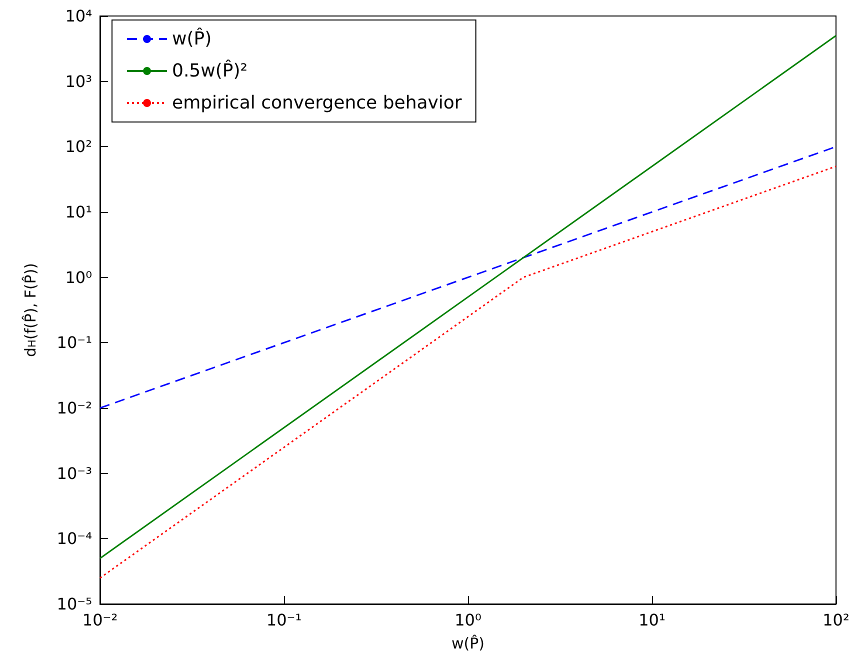 This screenshot has width=856, height=662. What do you see at coordinates (78, 212) in the screenshot?
I see `y-tick-label: 10¹` at bounding box center [78, 212].